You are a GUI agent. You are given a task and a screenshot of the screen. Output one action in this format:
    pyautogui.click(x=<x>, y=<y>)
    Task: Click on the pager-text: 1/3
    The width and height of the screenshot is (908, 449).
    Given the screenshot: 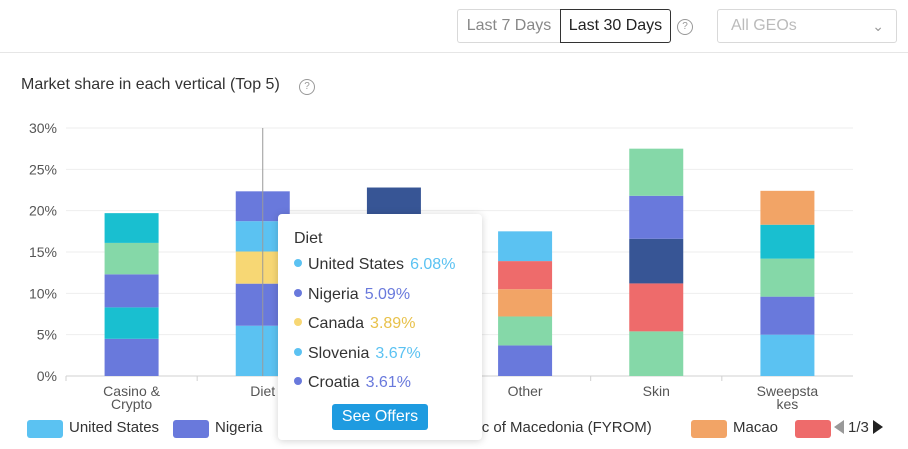 What is the action you would take?
    pyautogui.click(x=858, y=427)
    